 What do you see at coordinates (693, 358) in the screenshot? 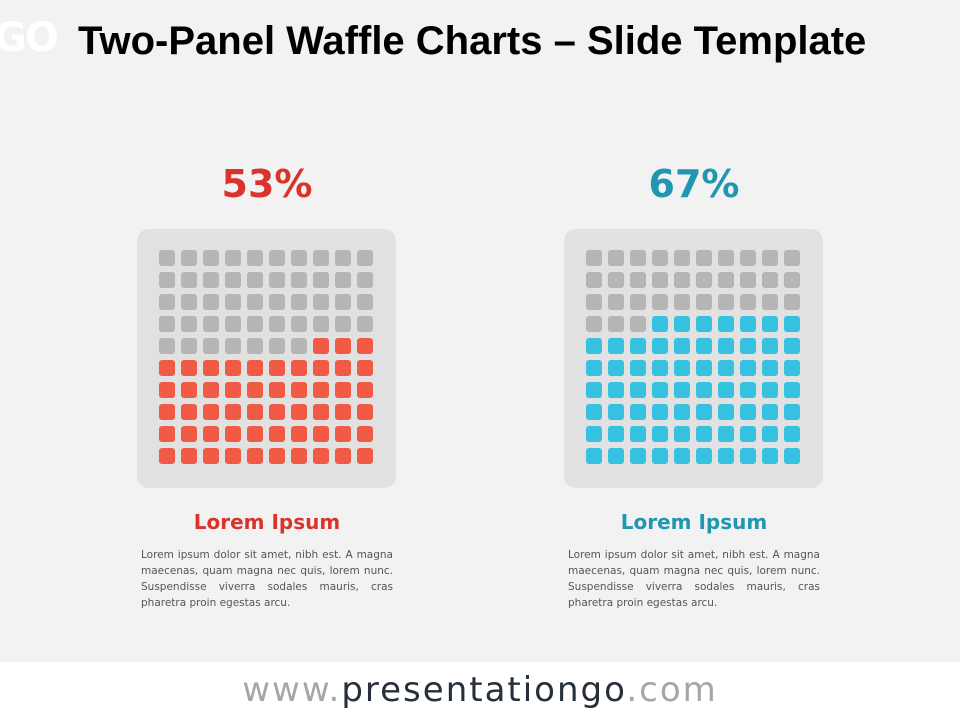
I see `waffle-card-right` at bounding box center [693, 358].